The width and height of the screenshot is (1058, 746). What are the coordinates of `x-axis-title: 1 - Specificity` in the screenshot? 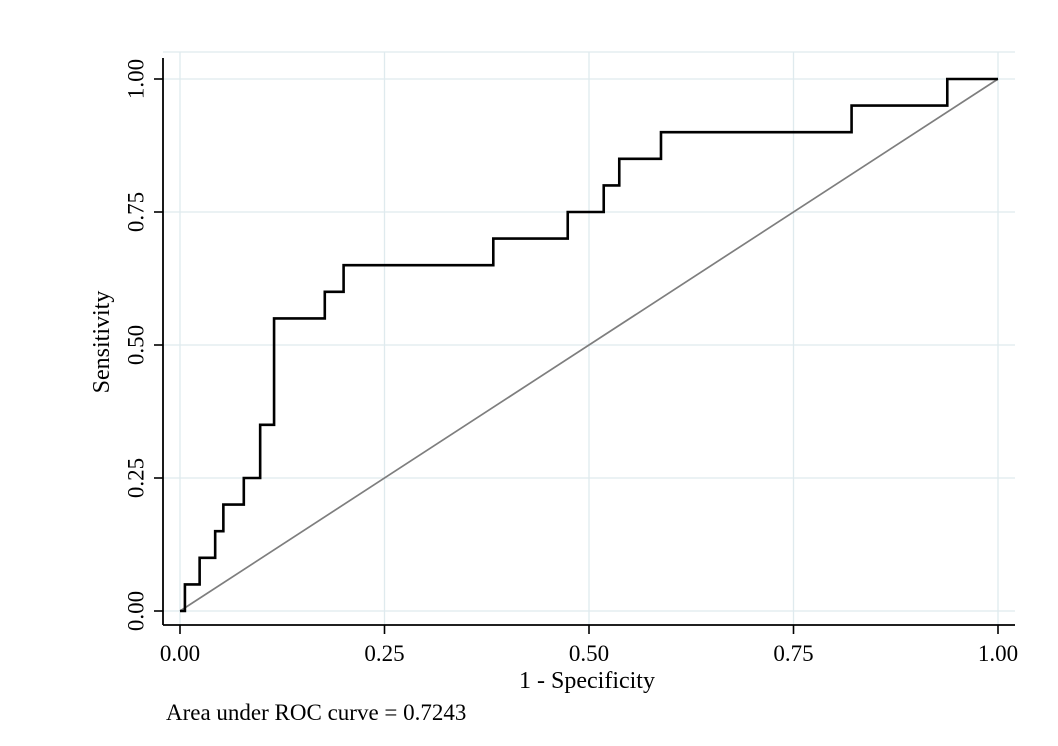 It's located at (587, 681).